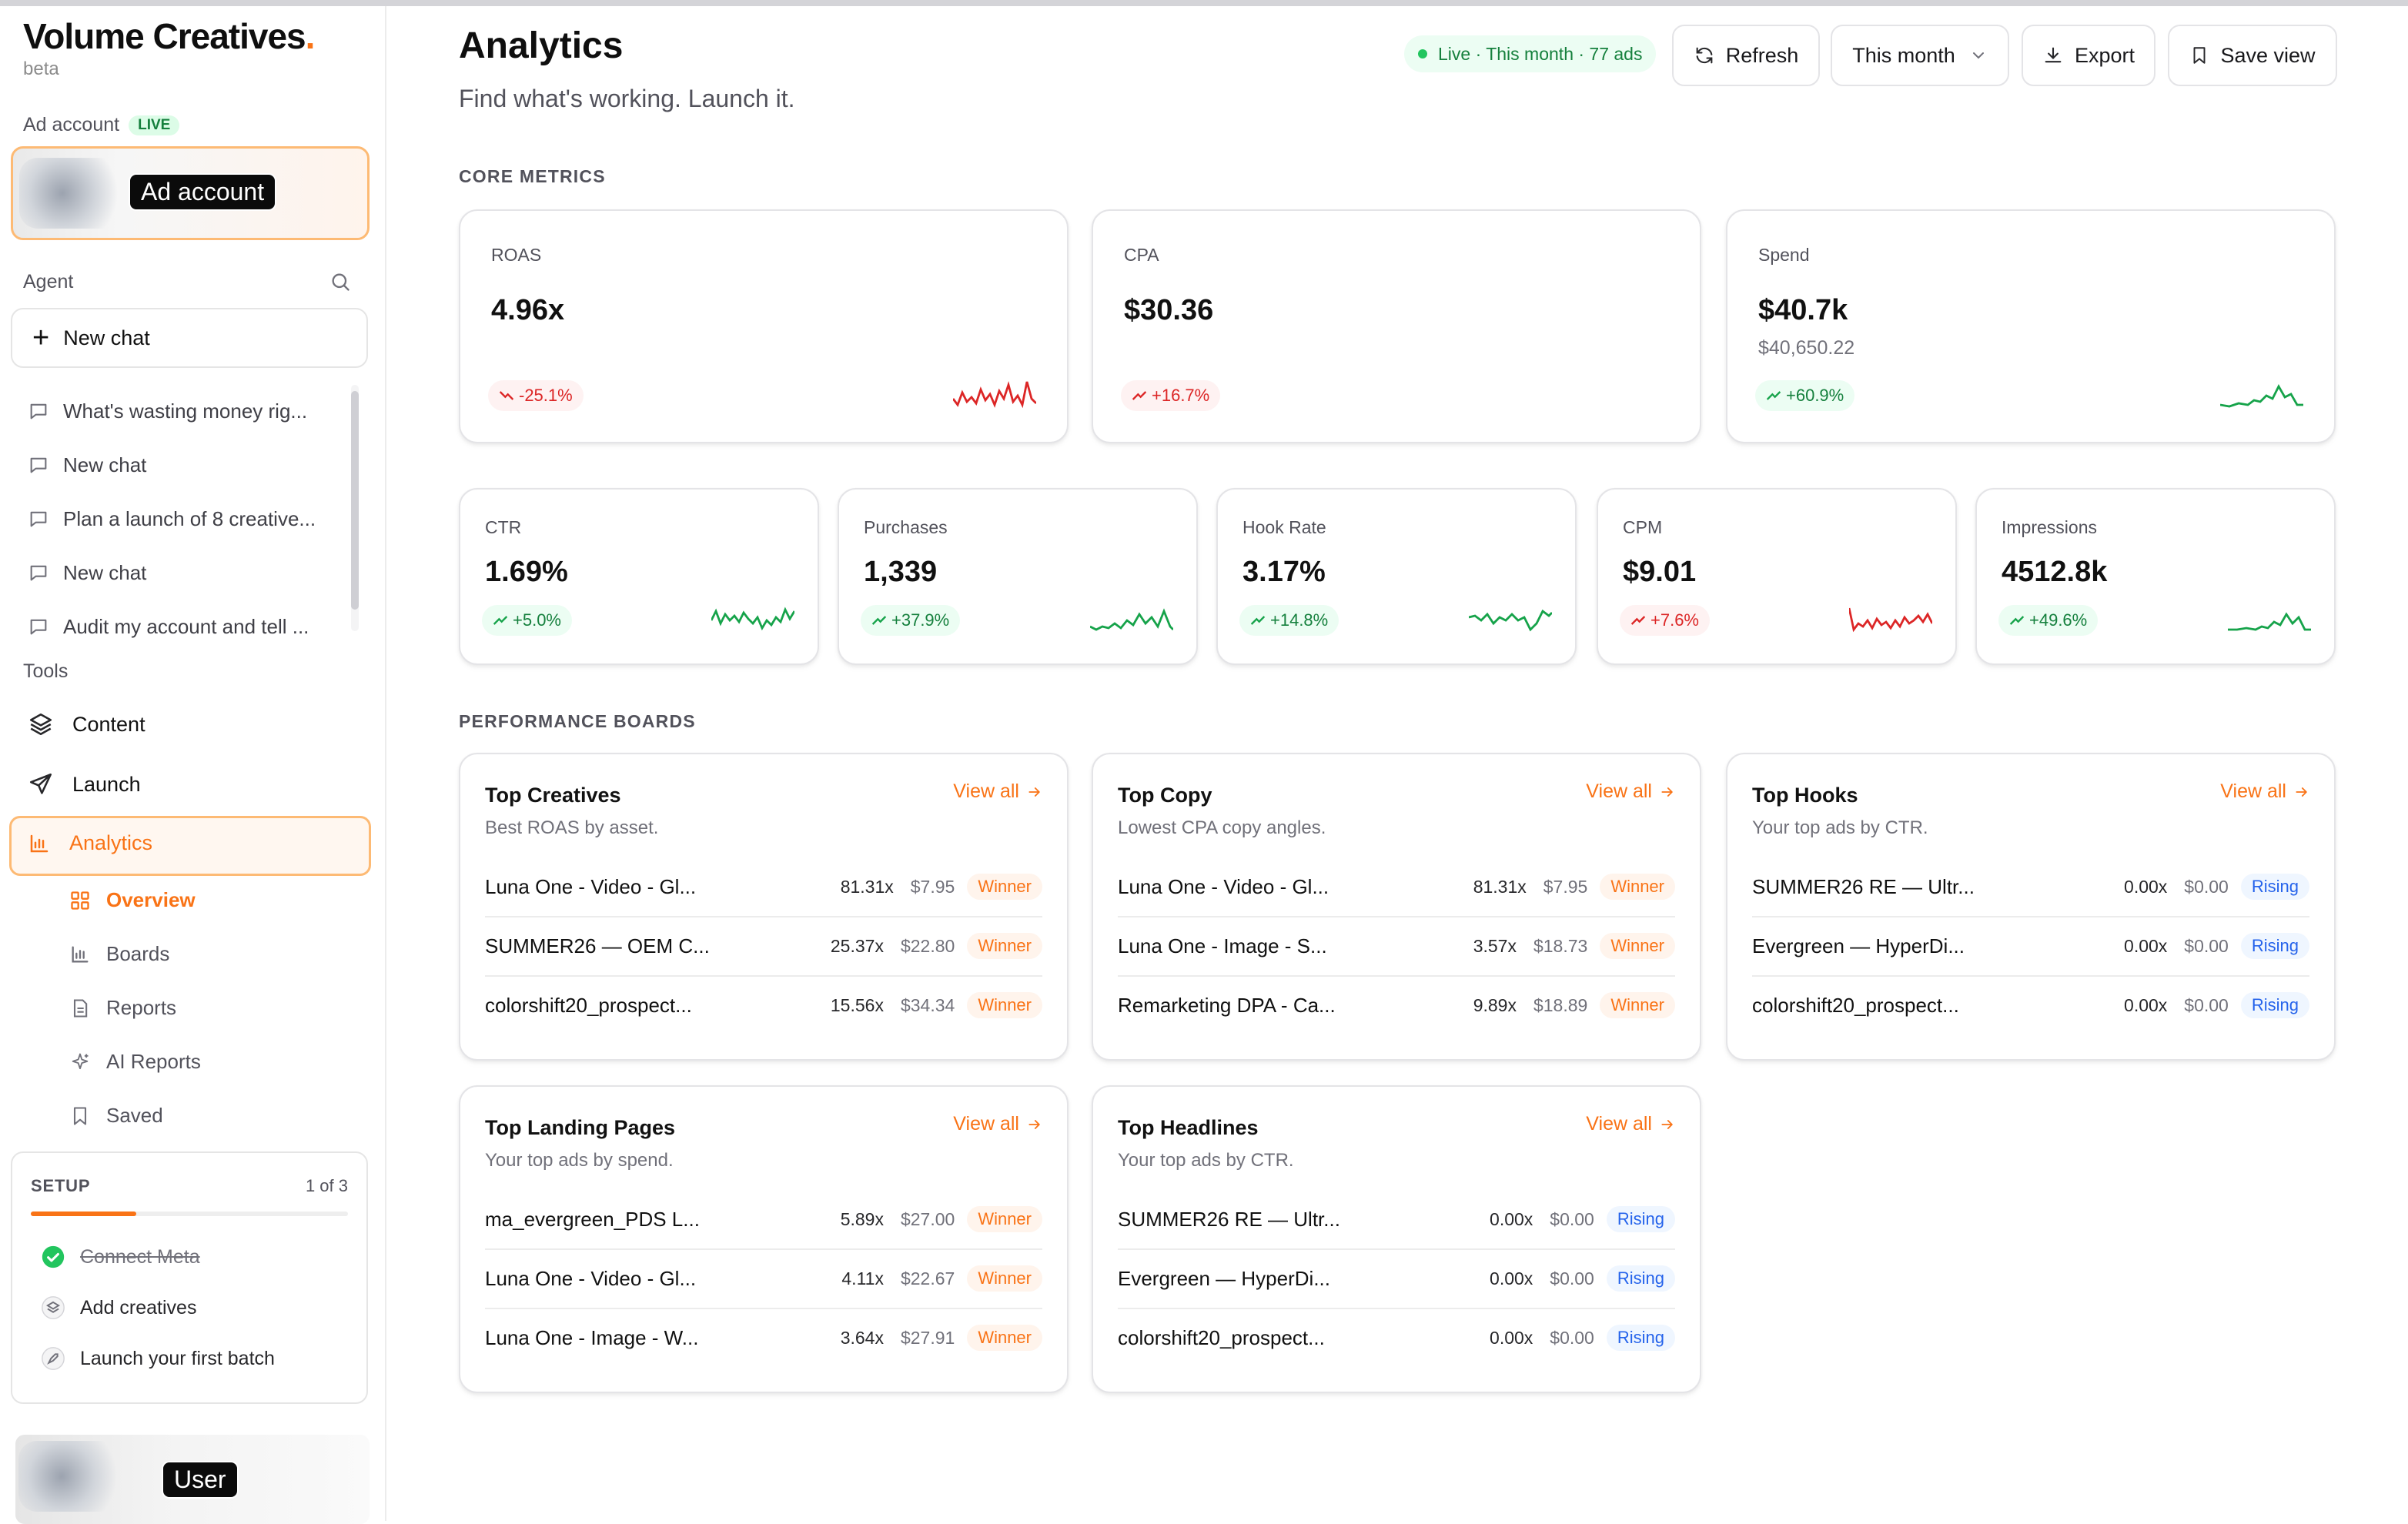 This screenshot has height=1524, width=2408. Describe the element at coordinates (355, 500) in the screenshot. I see `chat-list-scroll-thumb` at that location.